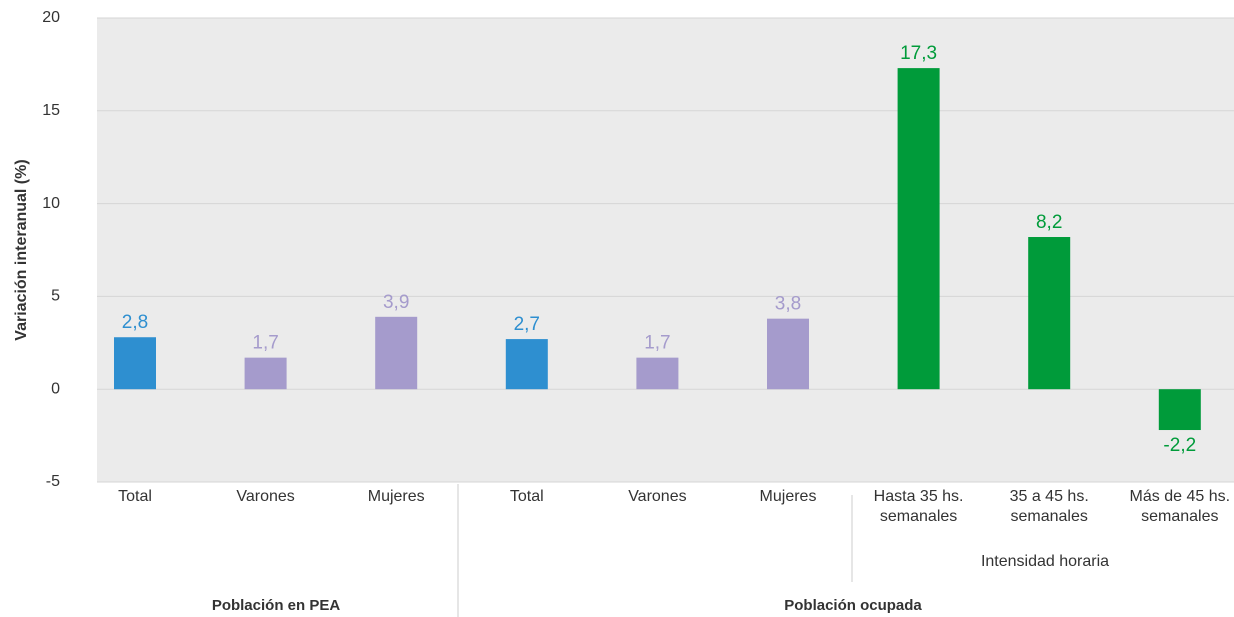 This screenshot has width=1234, height=617. Describe the element at coordinates (276, 605) in the screenshot. I see `group-label: Población en PEA` at that location.